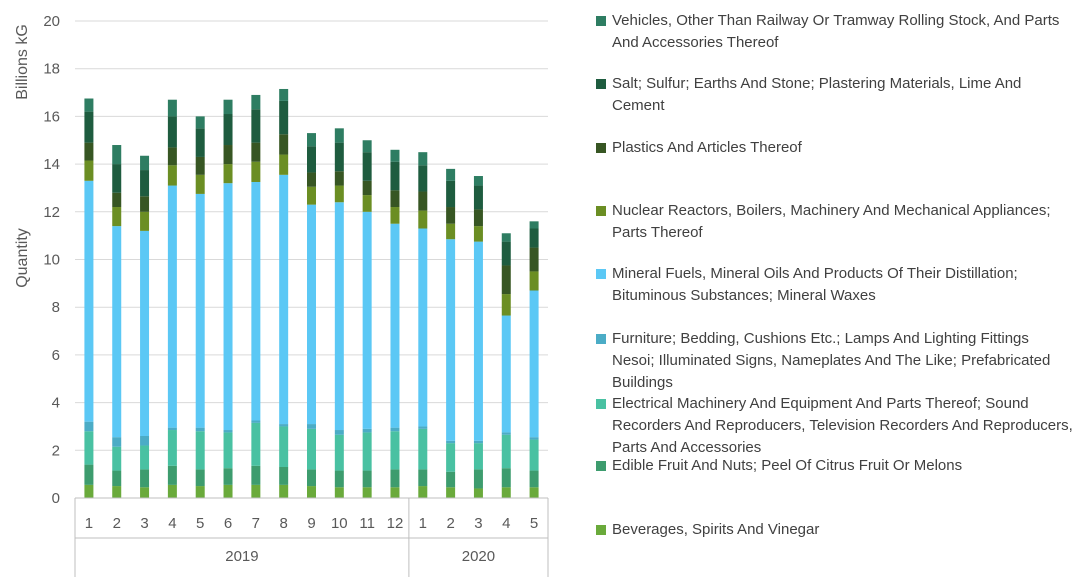 This screenshot has width=1079, height=577. I want to click on x-tick-label: 6, so click(228, 523).